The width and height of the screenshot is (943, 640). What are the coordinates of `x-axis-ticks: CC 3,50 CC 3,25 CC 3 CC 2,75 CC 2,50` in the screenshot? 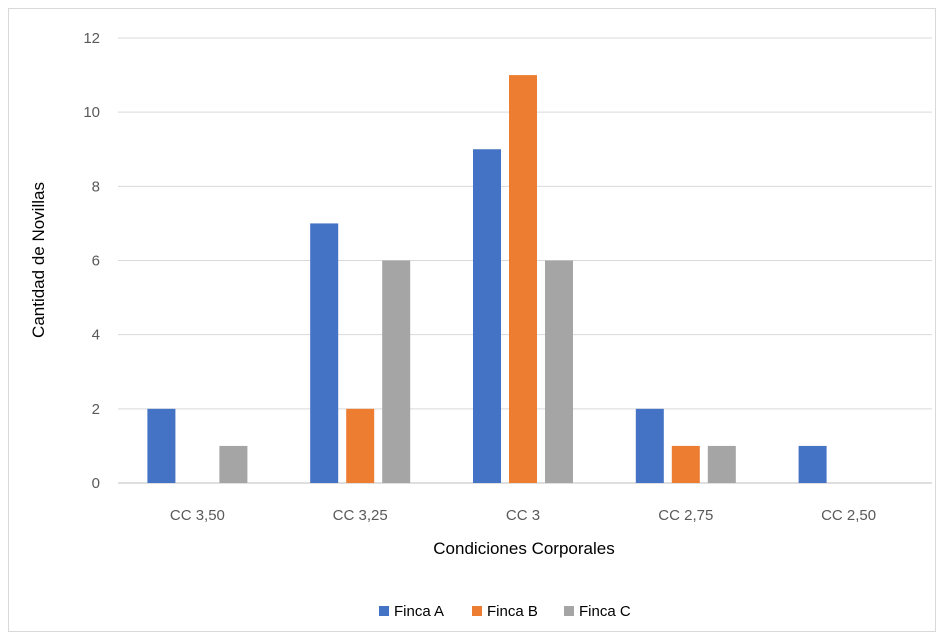 It's located at (523, 515).